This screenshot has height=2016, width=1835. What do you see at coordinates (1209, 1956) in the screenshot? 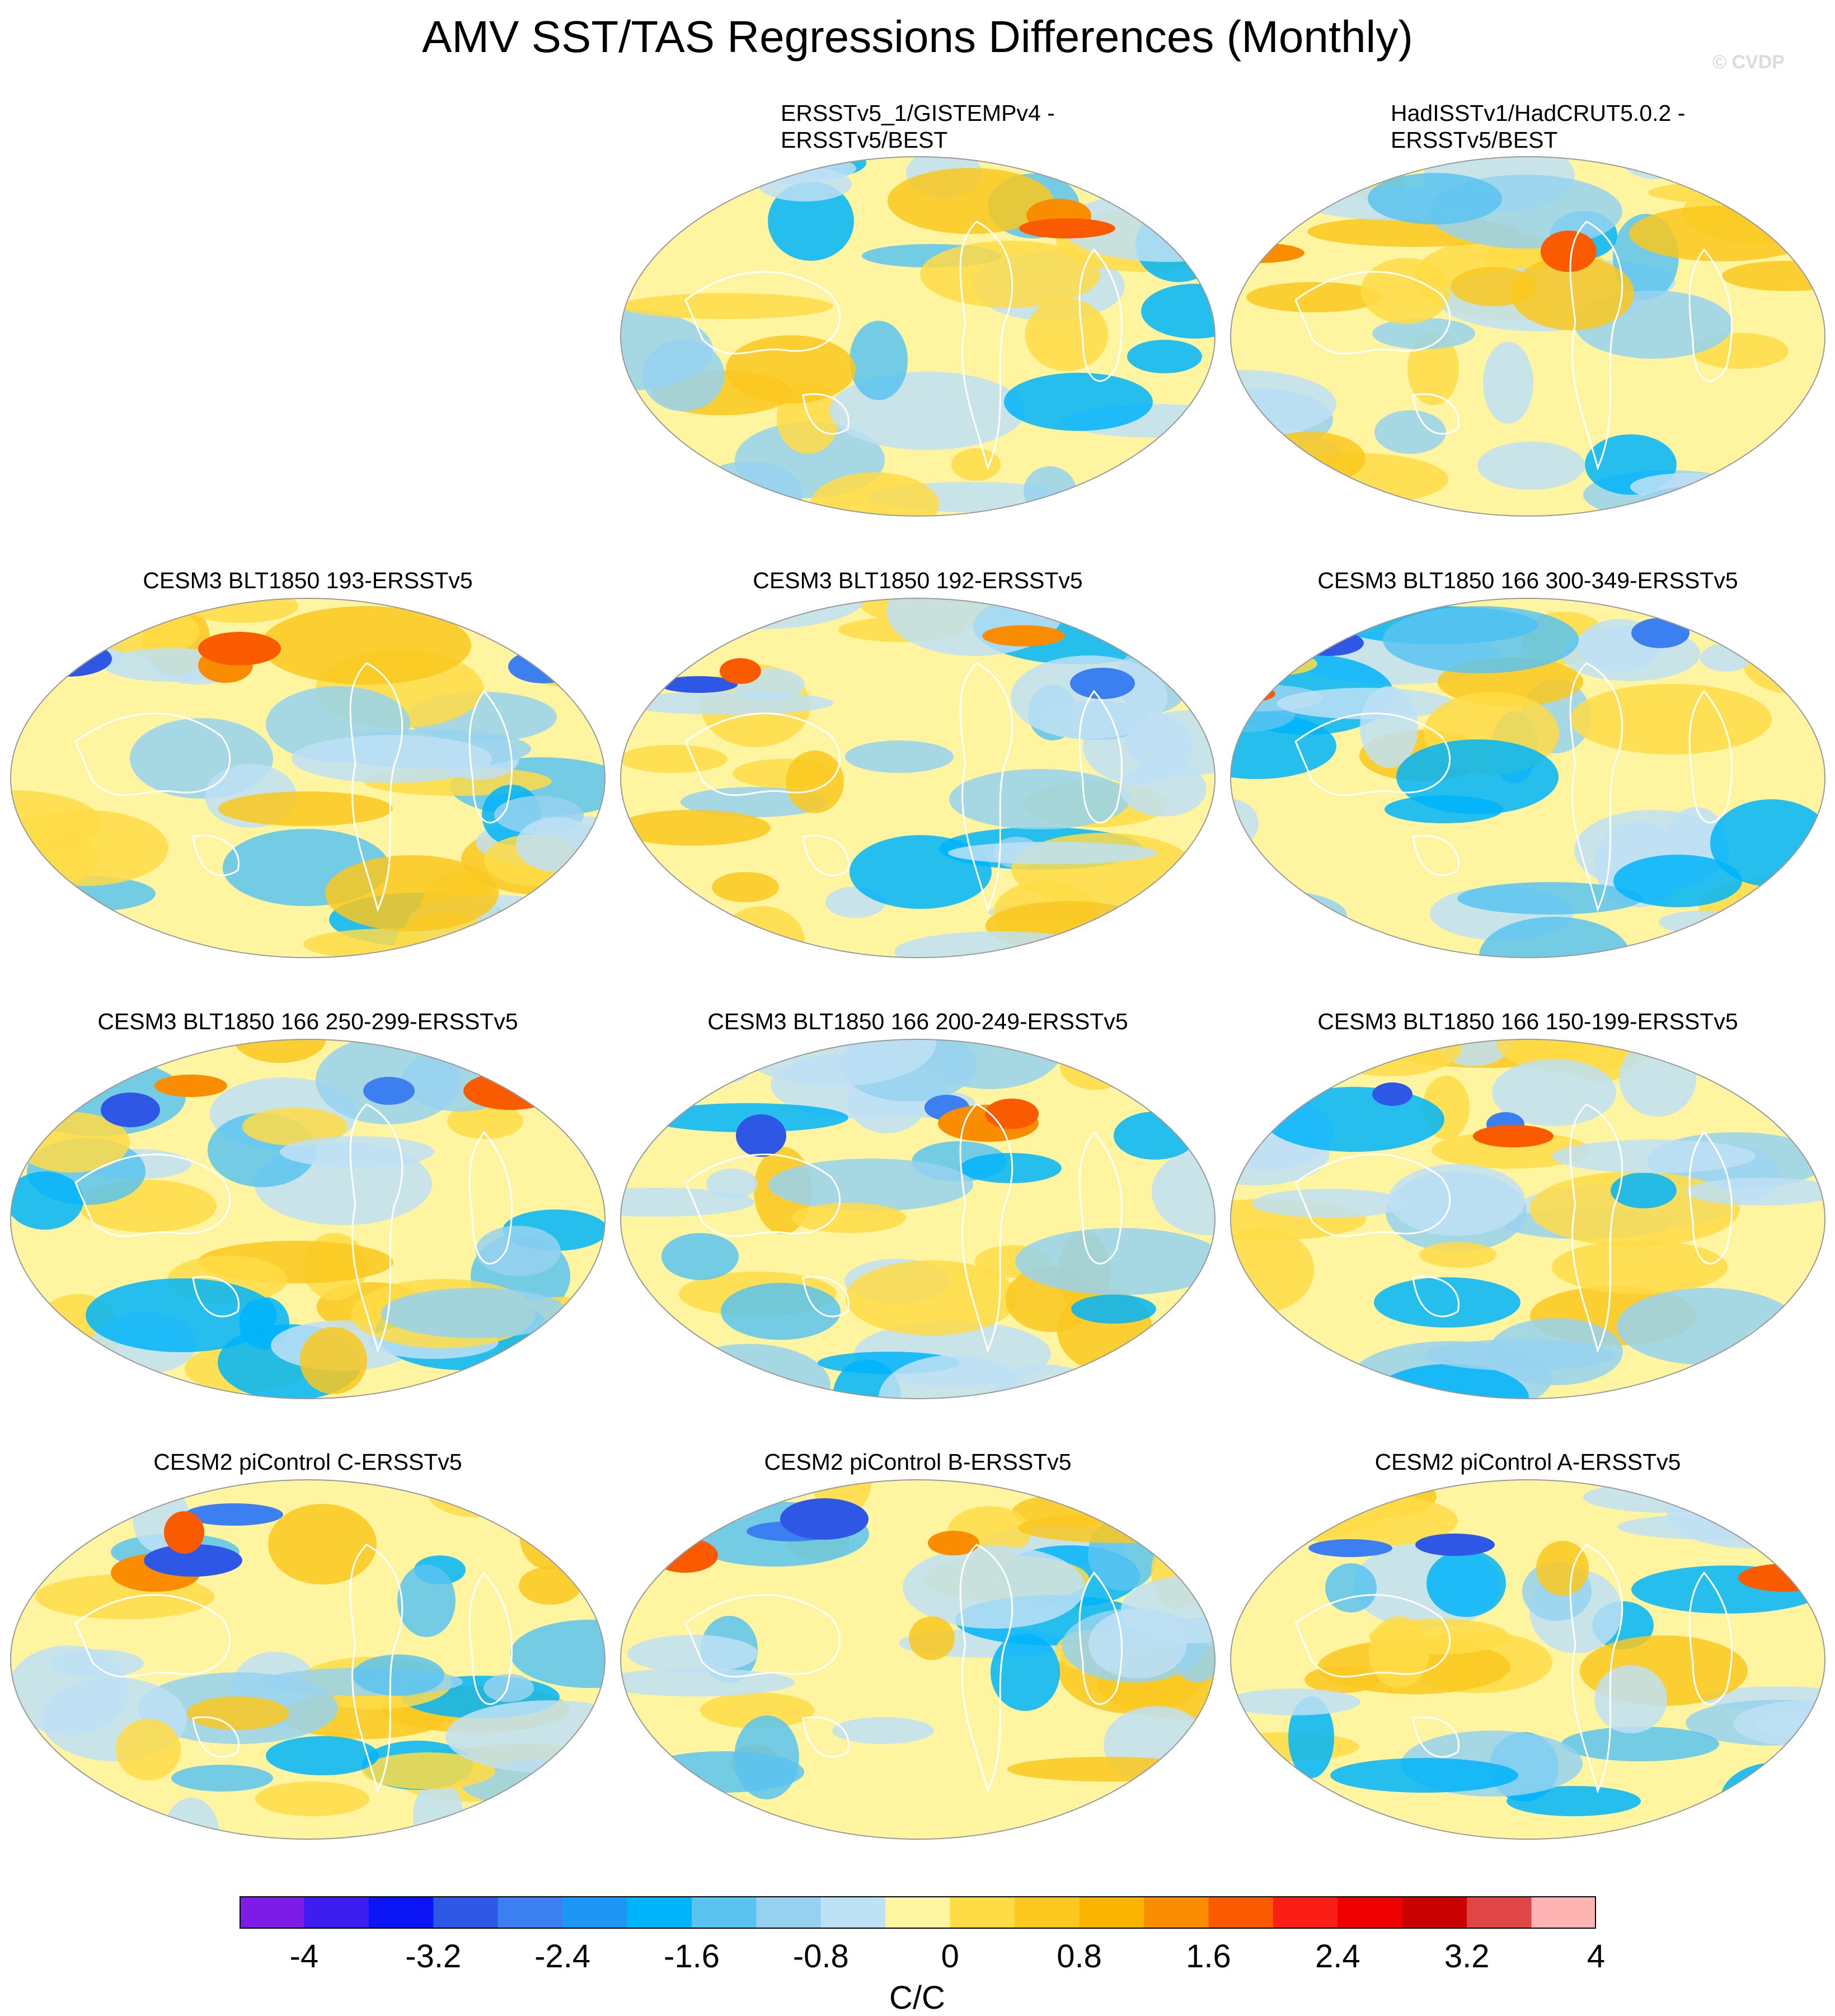
I see `colorbar-tick-label: 1.6` at bounding box center [1209, 1956].